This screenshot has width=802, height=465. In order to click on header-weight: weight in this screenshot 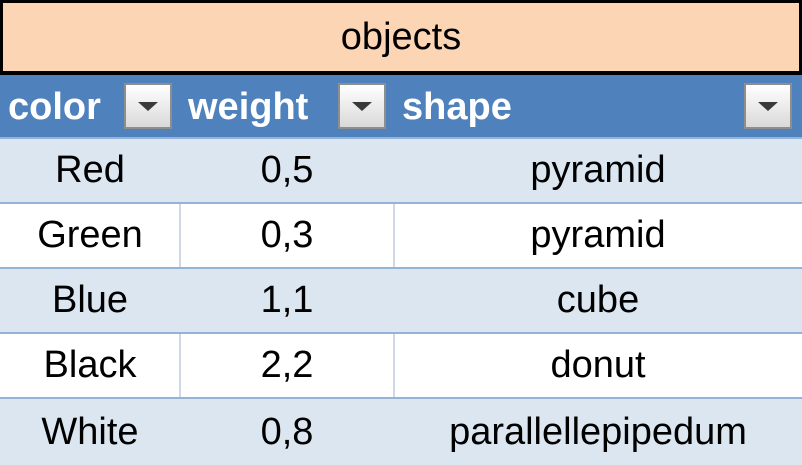, I will do `click(287, 107)`.